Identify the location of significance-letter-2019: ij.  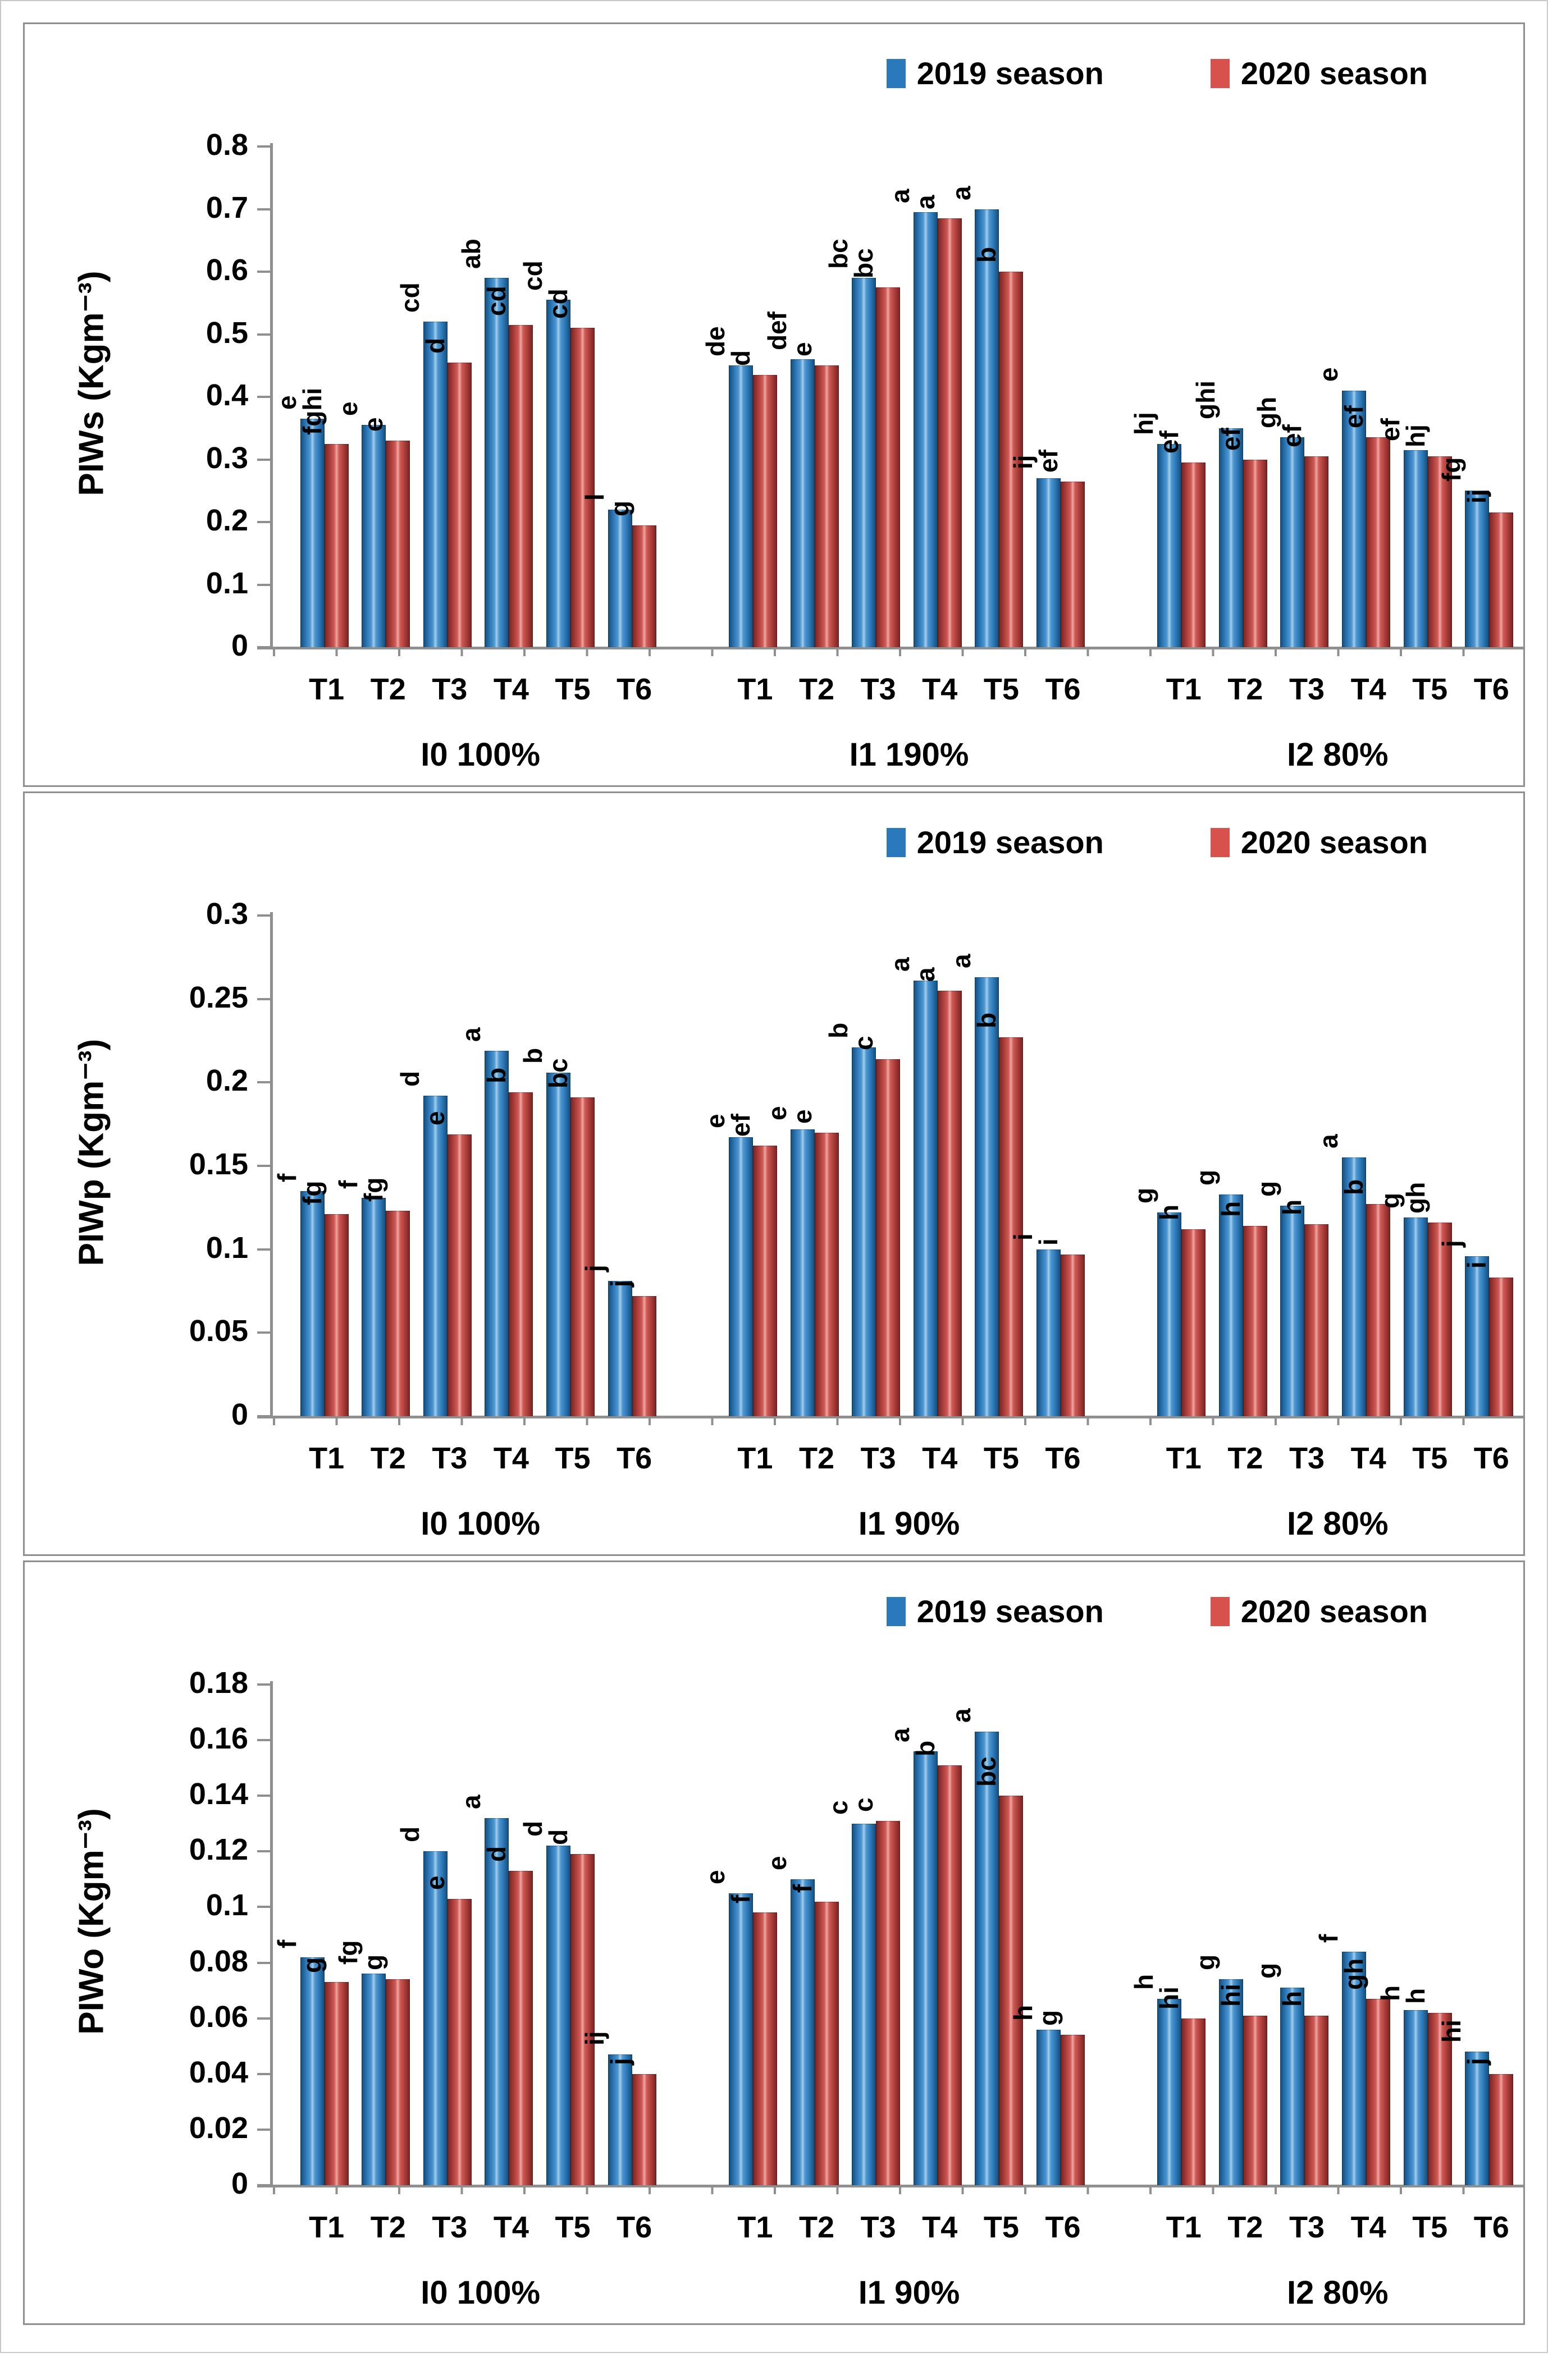
(1023, 462).